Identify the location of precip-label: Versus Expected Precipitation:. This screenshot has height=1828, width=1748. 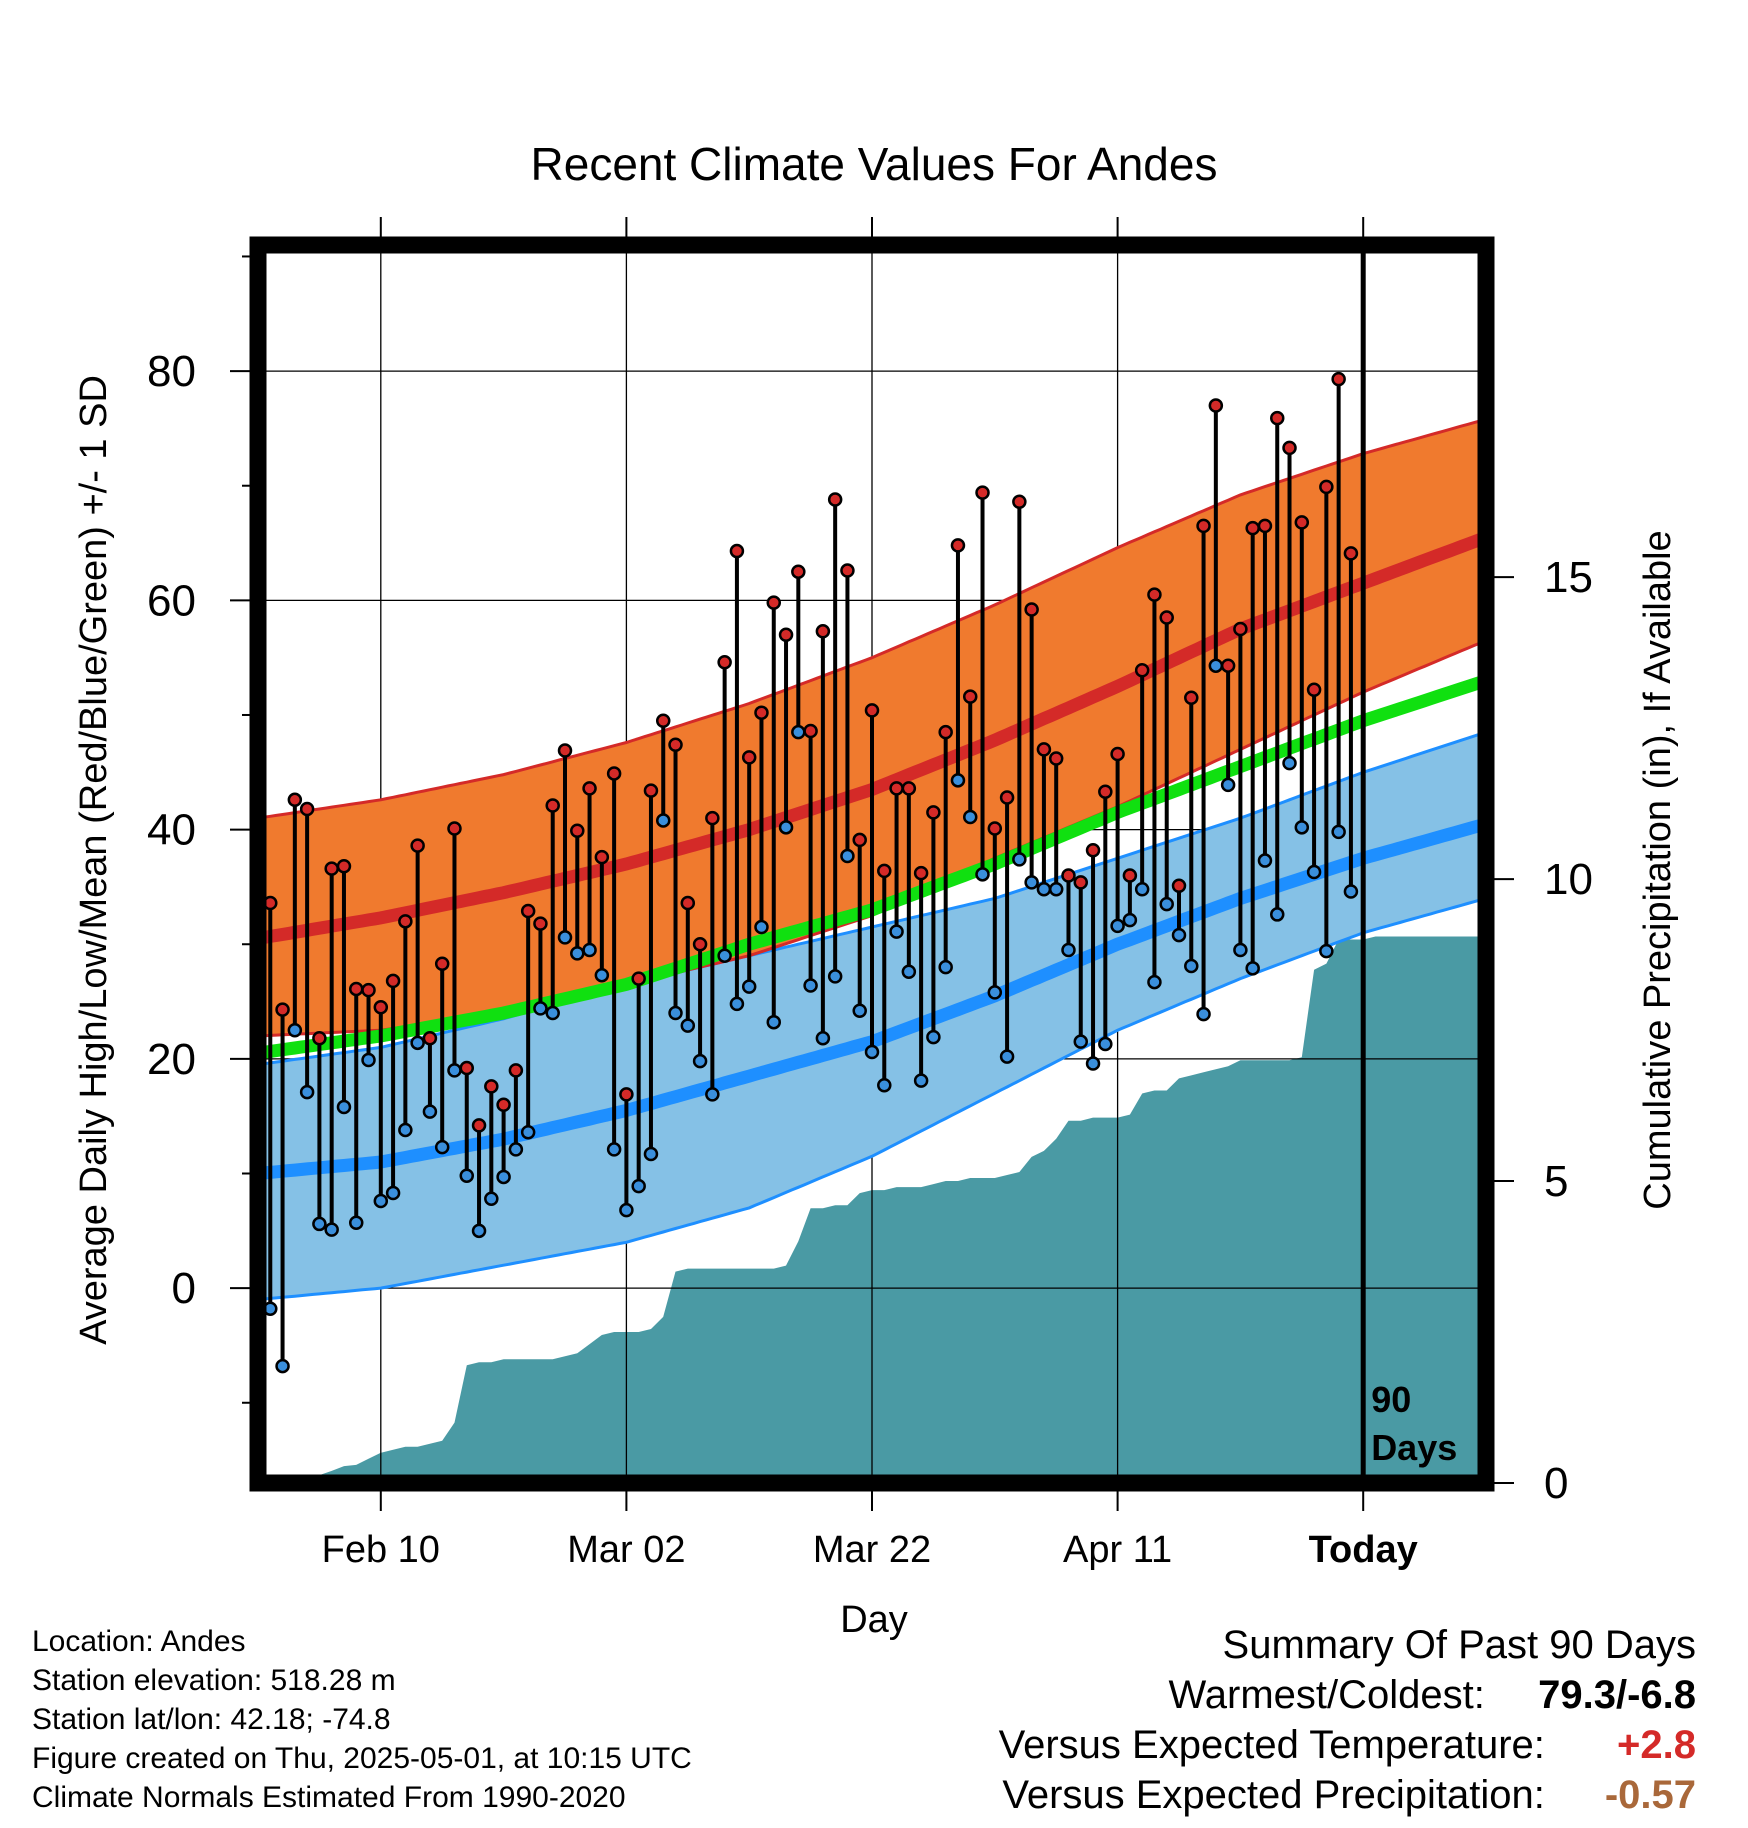
(1273, 1795).